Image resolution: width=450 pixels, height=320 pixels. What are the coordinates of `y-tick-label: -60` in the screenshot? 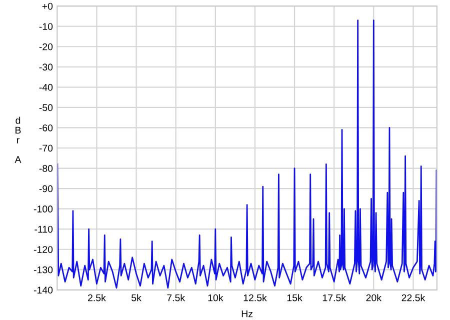 It's located at (46, 128).